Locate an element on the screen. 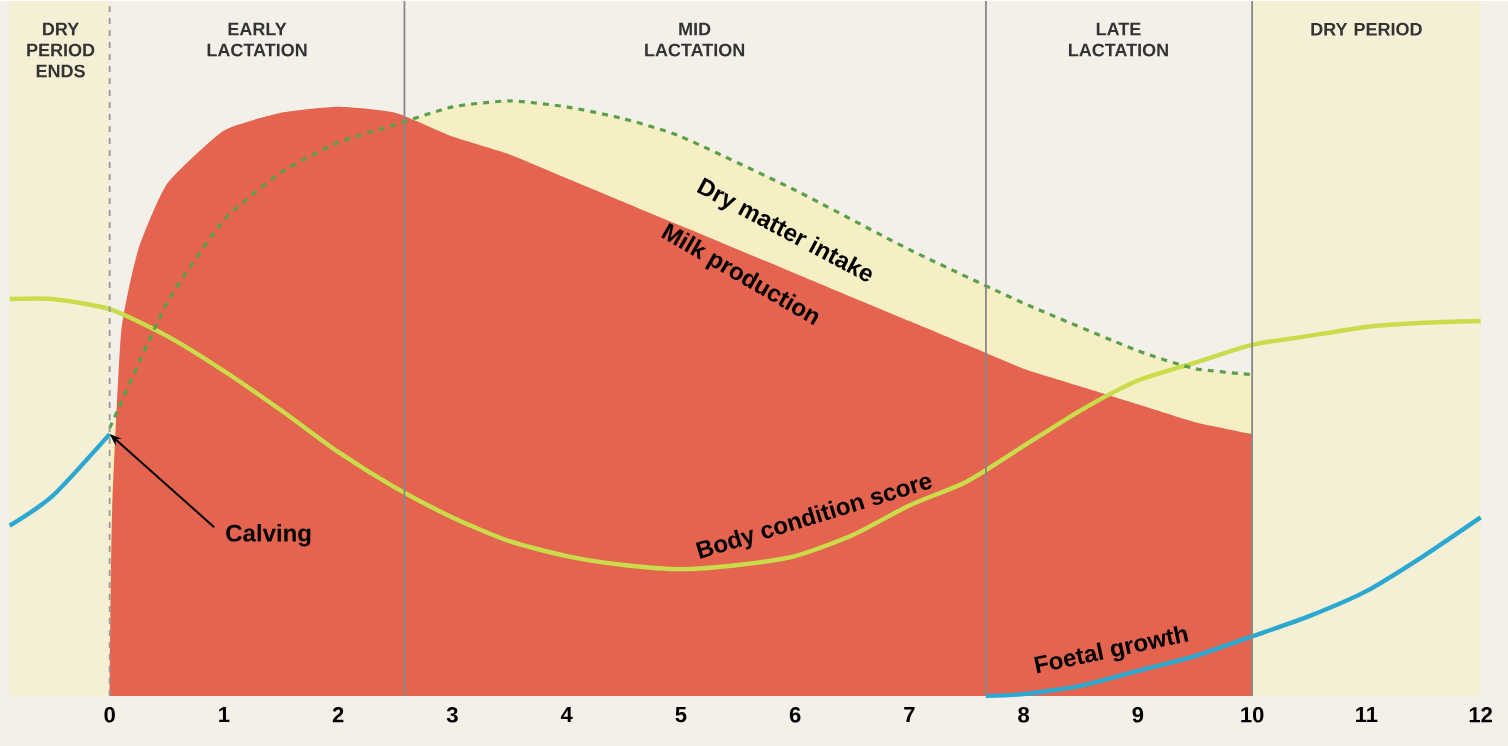 Image resolution: width=1508 pixels, height=746 pixels. x-tick-label: 9 is located at coordinates (1138, 715).